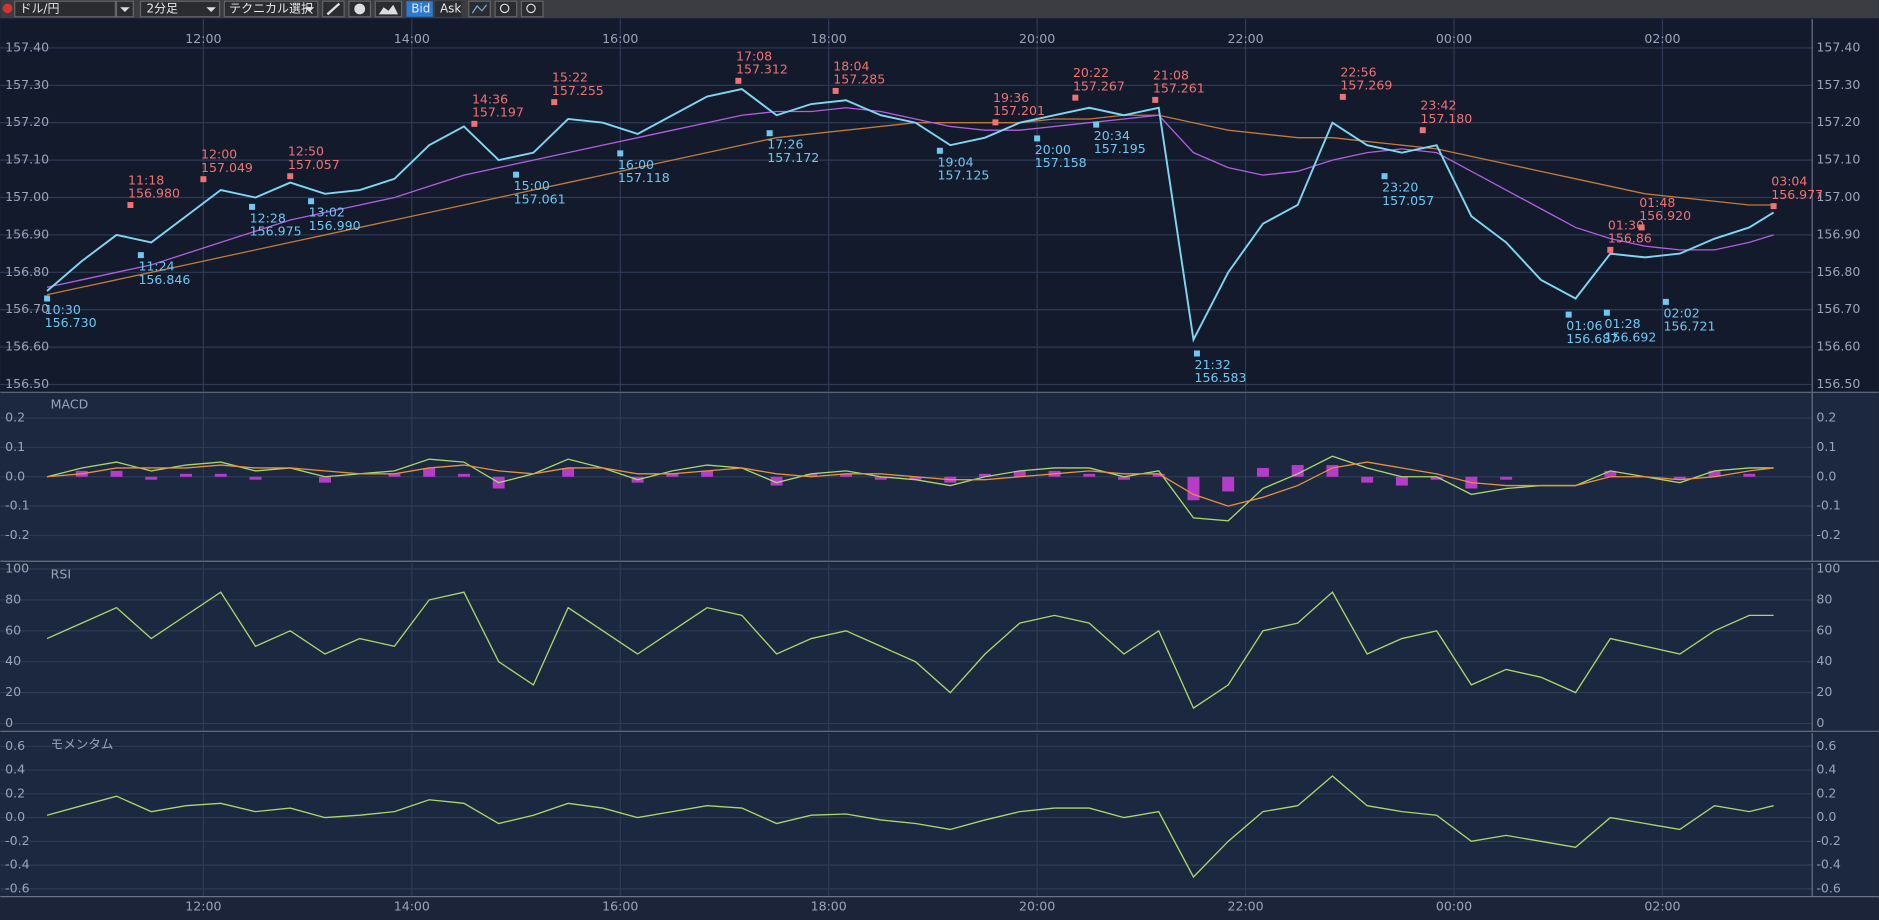 Image resolution: width=1879 pixels, height=920 pixels. What do you see at coordinates (1037, 905) in the screenshot?
I see `x-tick-label: 20:00` at bounding box center [1037, 905].